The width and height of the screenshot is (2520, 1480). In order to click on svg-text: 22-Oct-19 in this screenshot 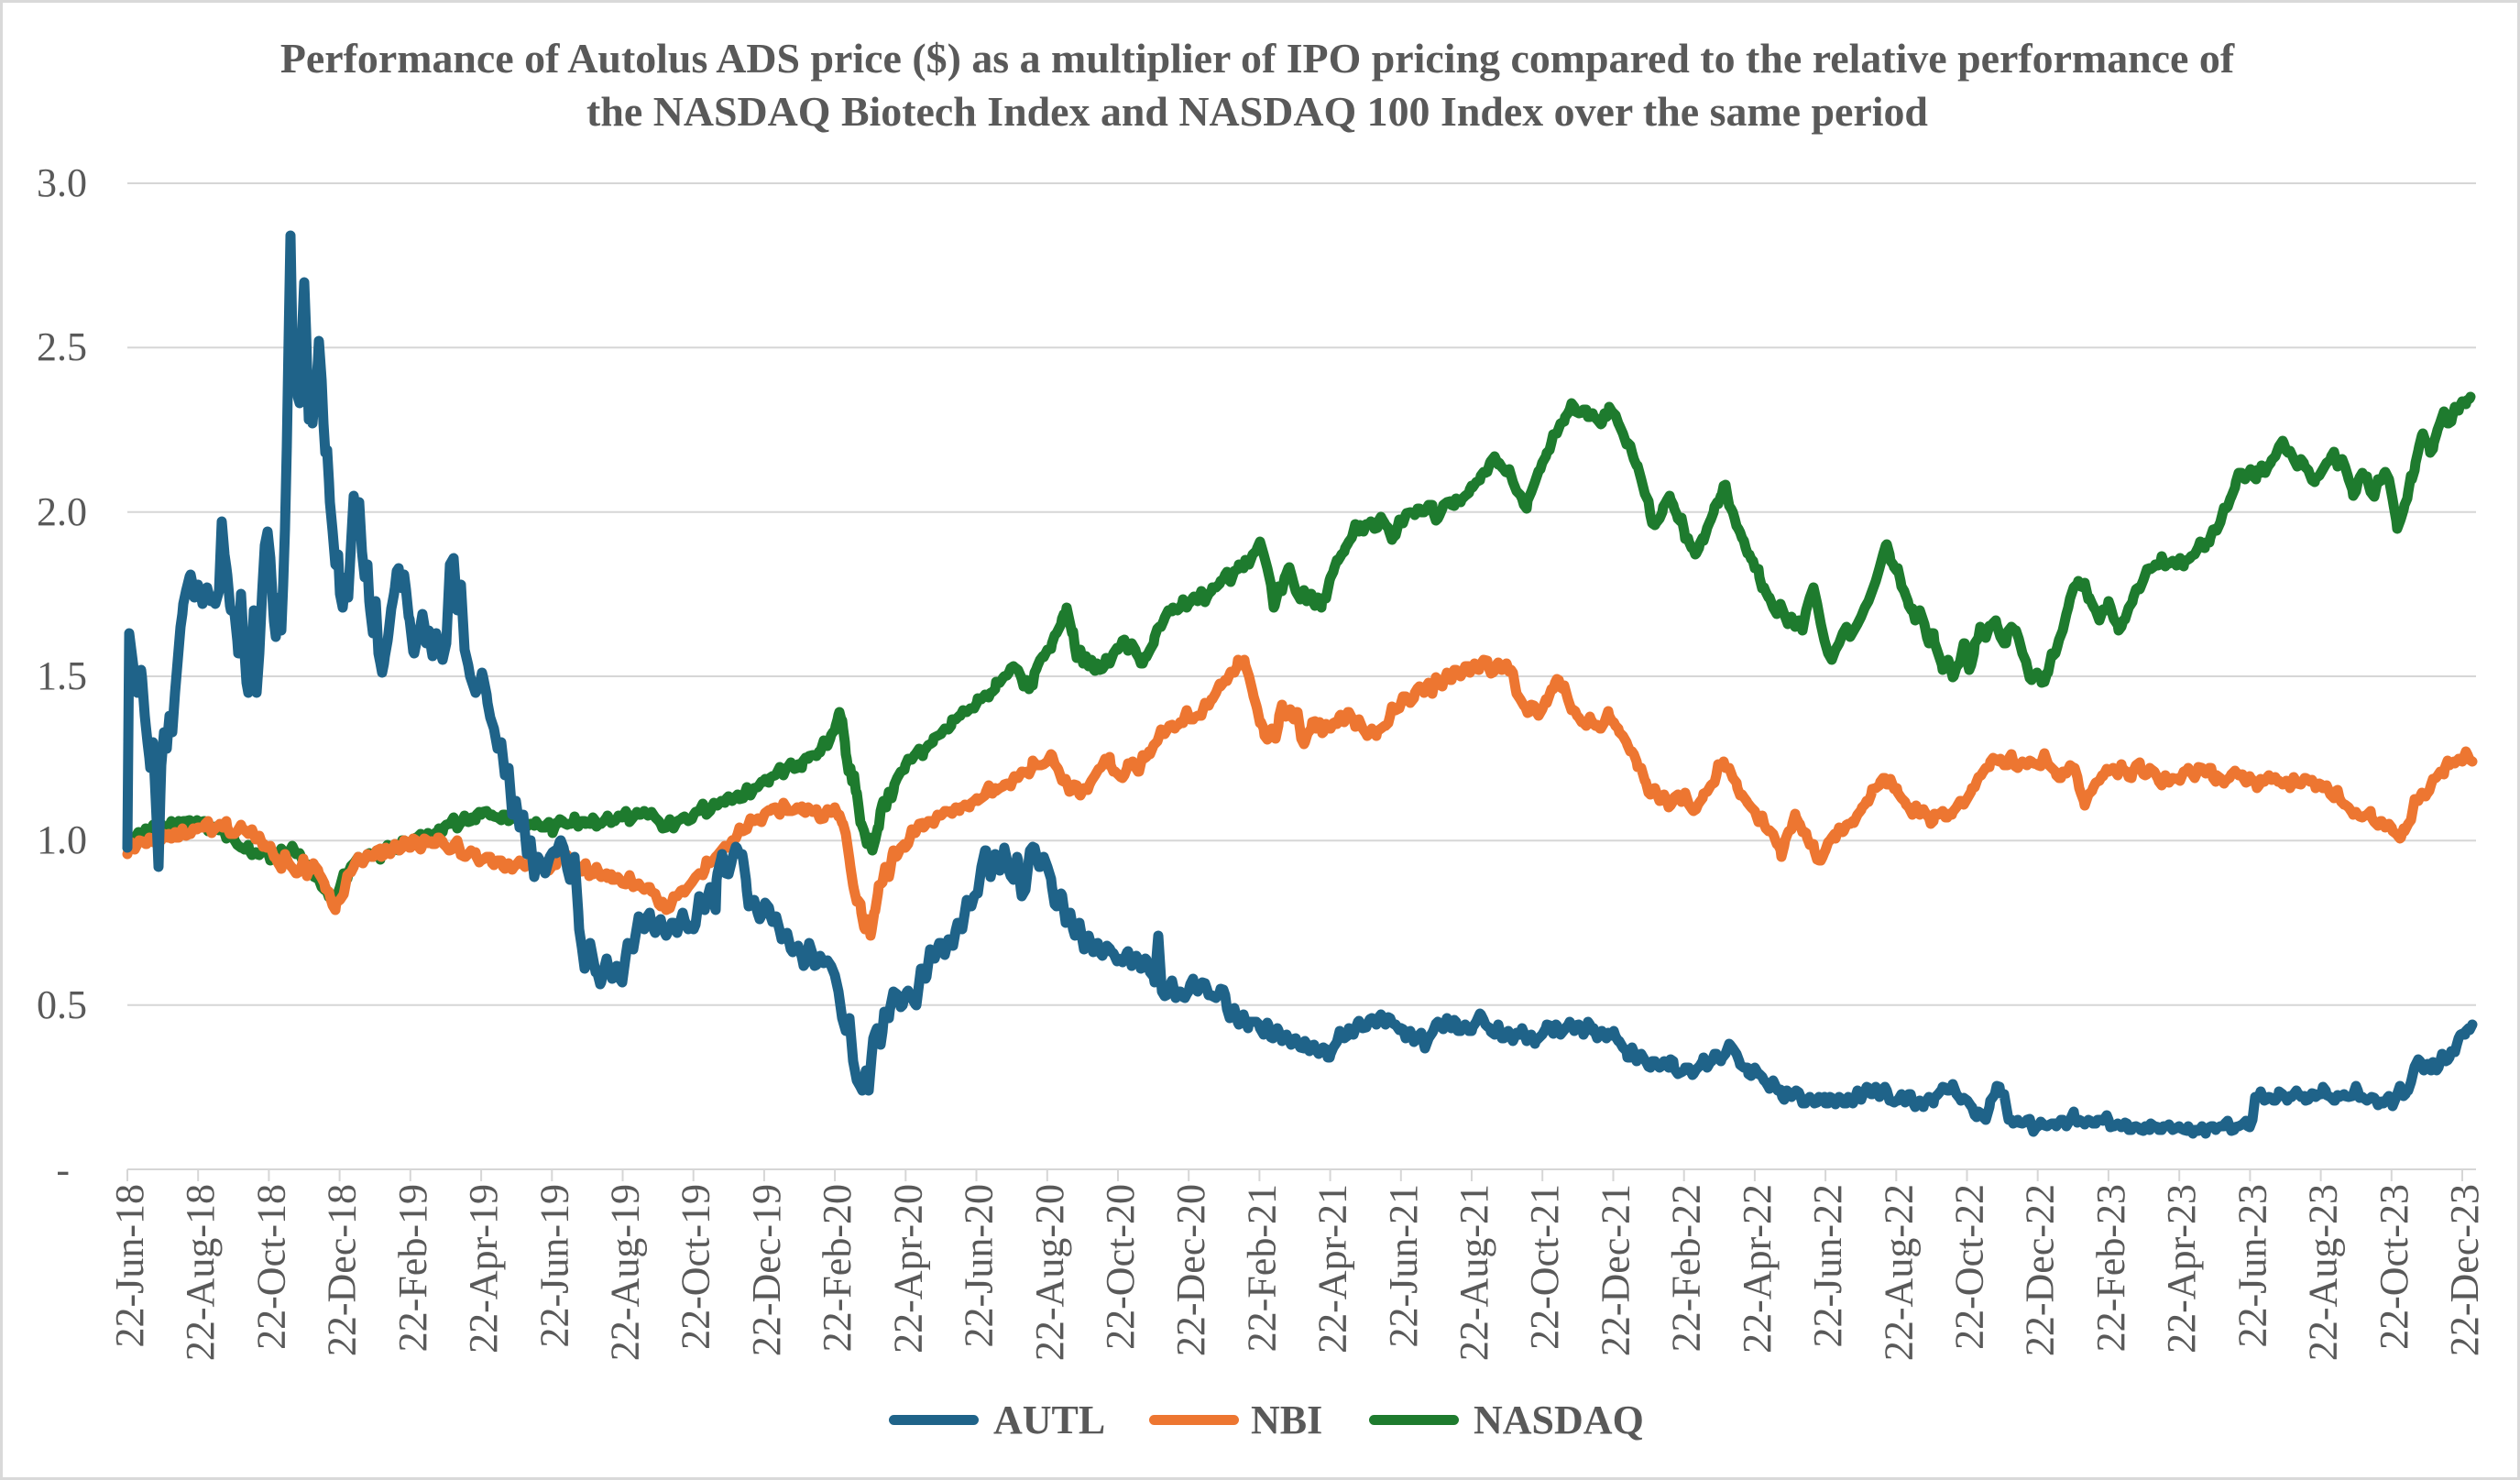, I will do `click(696, 1267)`.